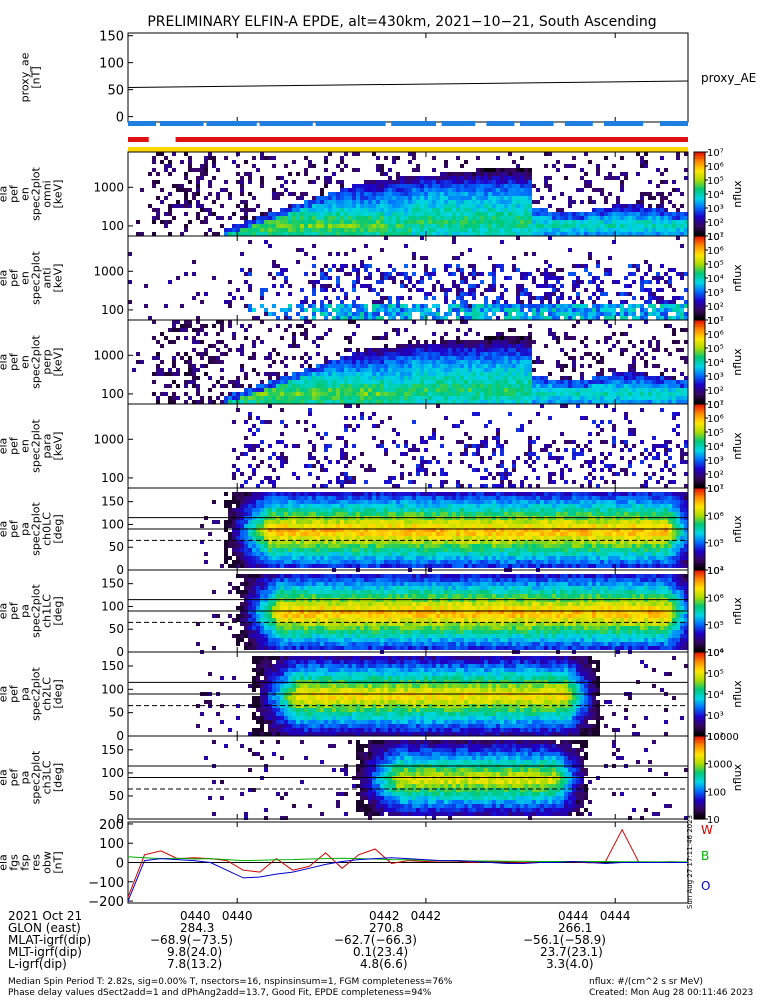 The width and height of the screenshot is (775, 1004). What do you see at coordinates (47, 361) in the screenshot?
I see `ylabel-line: perp` at bounding box center [47, 361].